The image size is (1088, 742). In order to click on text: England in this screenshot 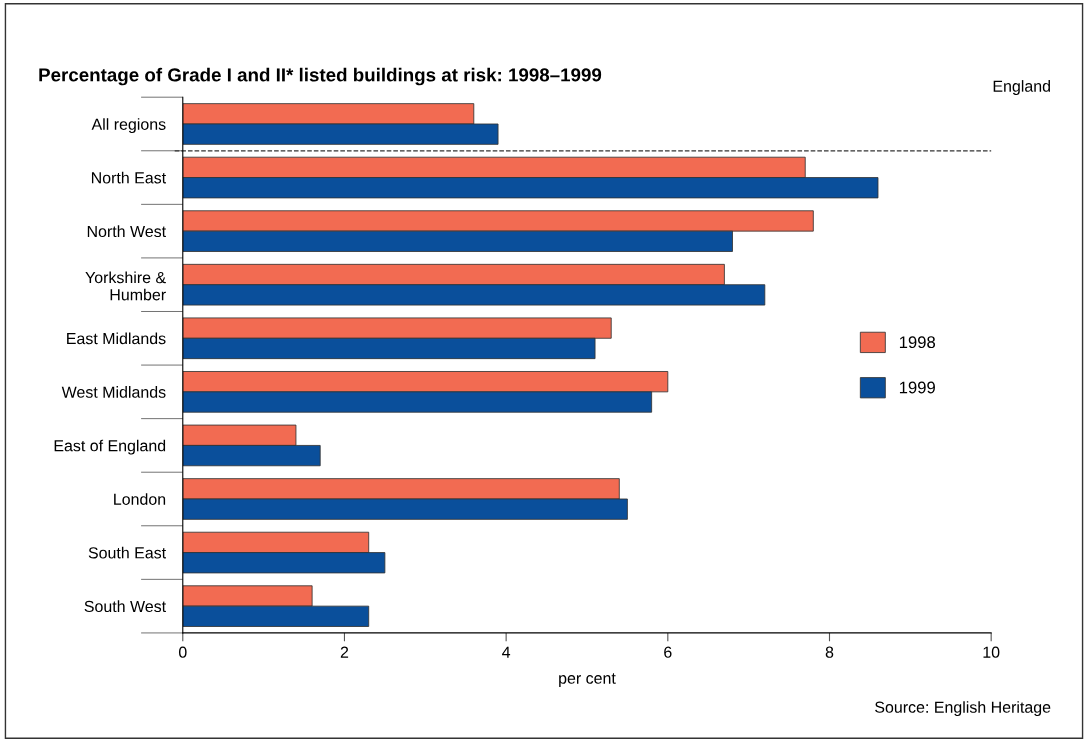, I will do `click(1021, 87)`.